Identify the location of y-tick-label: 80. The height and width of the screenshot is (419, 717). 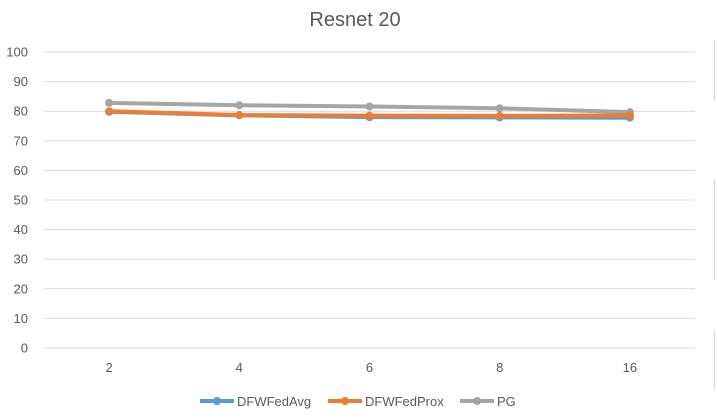
(21, 111).